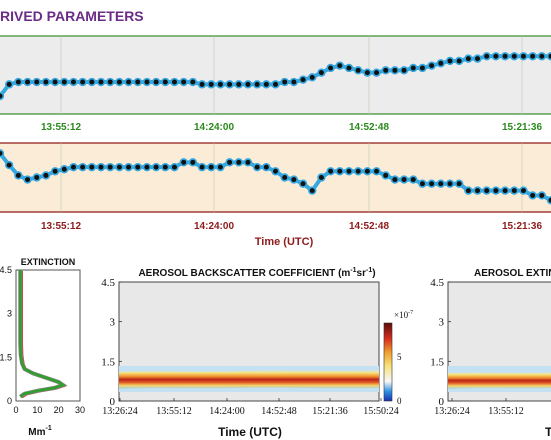 This screenshot has width=551, height=440. What do you see at coordinates (113, 323) in the screenshot?
I see `y-tick-label: 3` at bounding box center [113, 323].